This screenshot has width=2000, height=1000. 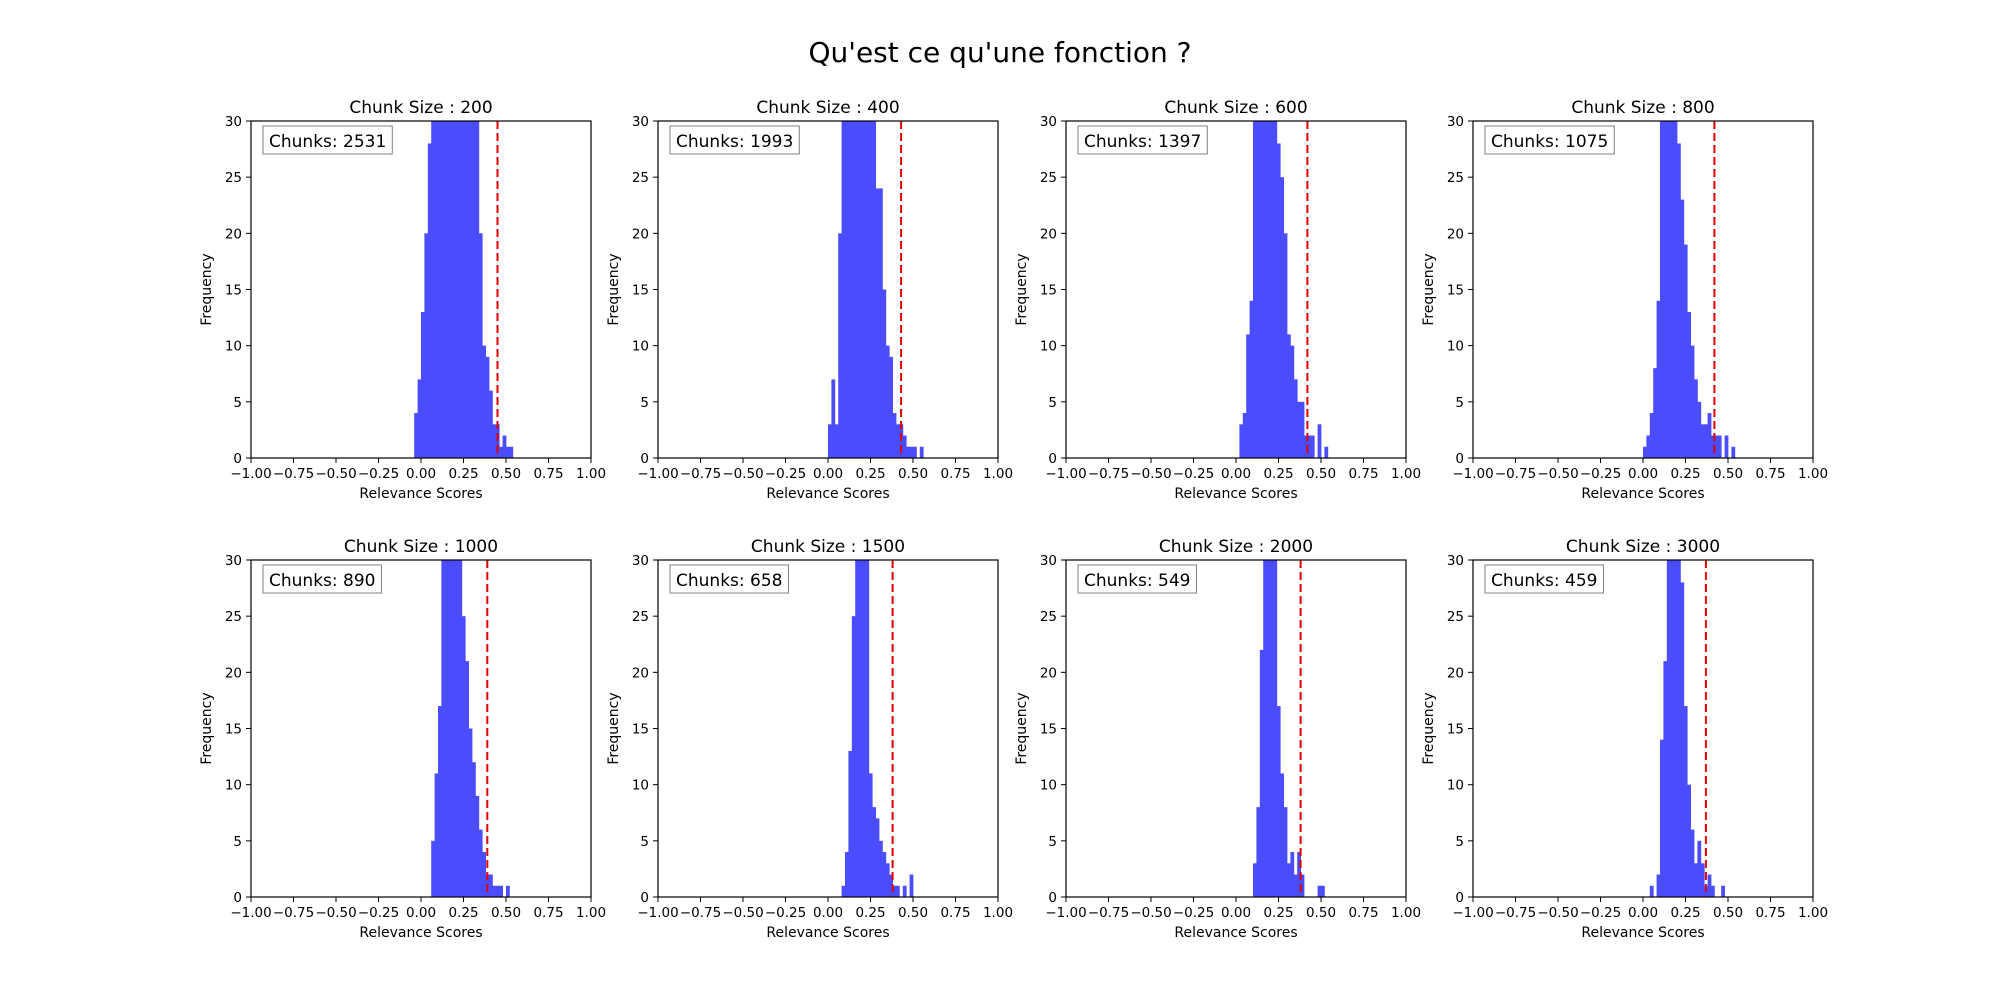 I want to click on subplot-title: Chunk Size : 2000, so click(x=1236, y=547).